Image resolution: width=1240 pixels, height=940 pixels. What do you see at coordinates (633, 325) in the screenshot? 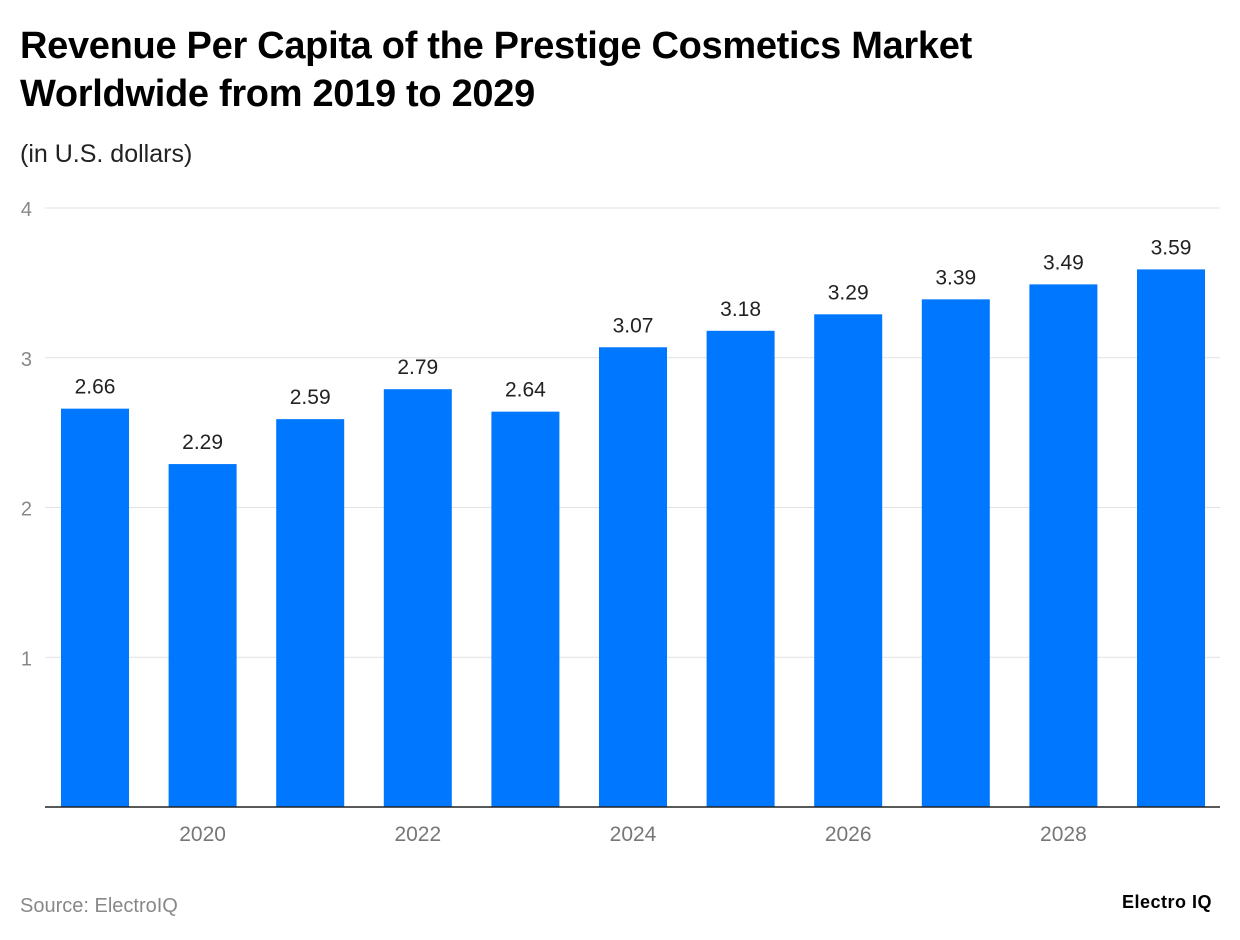
I see `data-label: 3.07` at bounding box center [633, 325].